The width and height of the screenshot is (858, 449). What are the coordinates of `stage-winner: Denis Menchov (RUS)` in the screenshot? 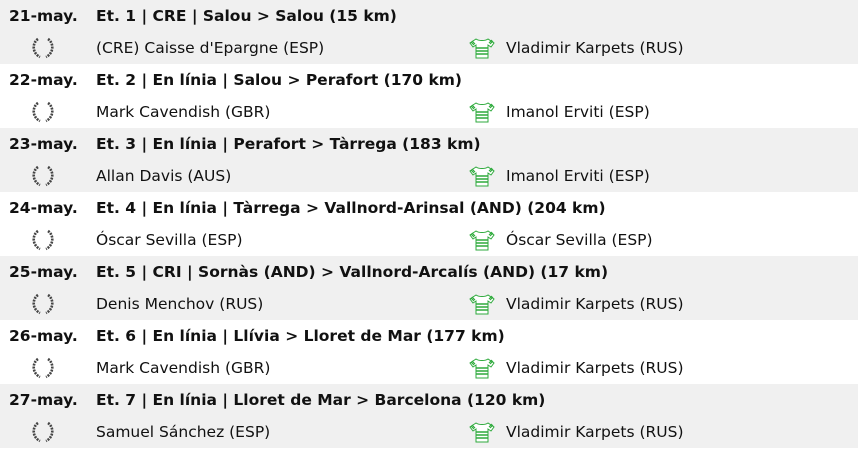 It's located at (180, 304).